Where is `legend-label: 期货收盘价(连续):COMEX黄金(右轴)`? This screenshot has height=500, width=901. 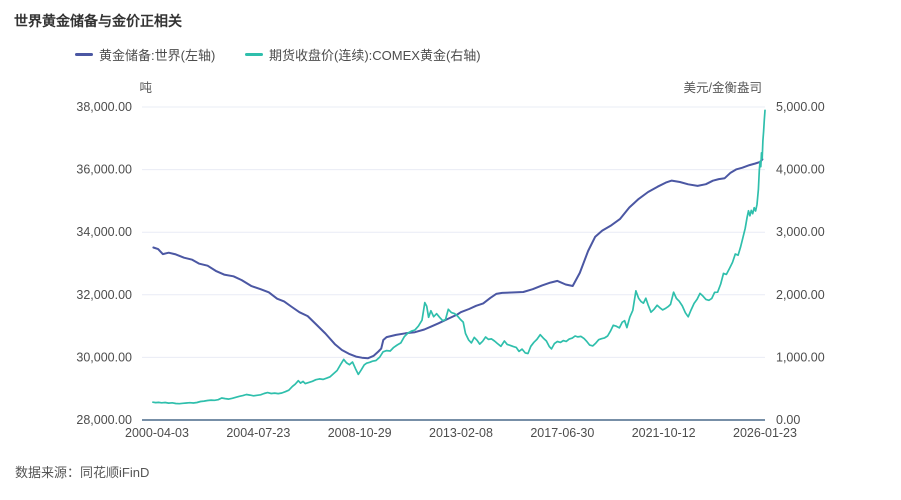 legend-label: 期货收盘价(连续):COMEX黄金(右轴) is located at coordinates (375, 55).